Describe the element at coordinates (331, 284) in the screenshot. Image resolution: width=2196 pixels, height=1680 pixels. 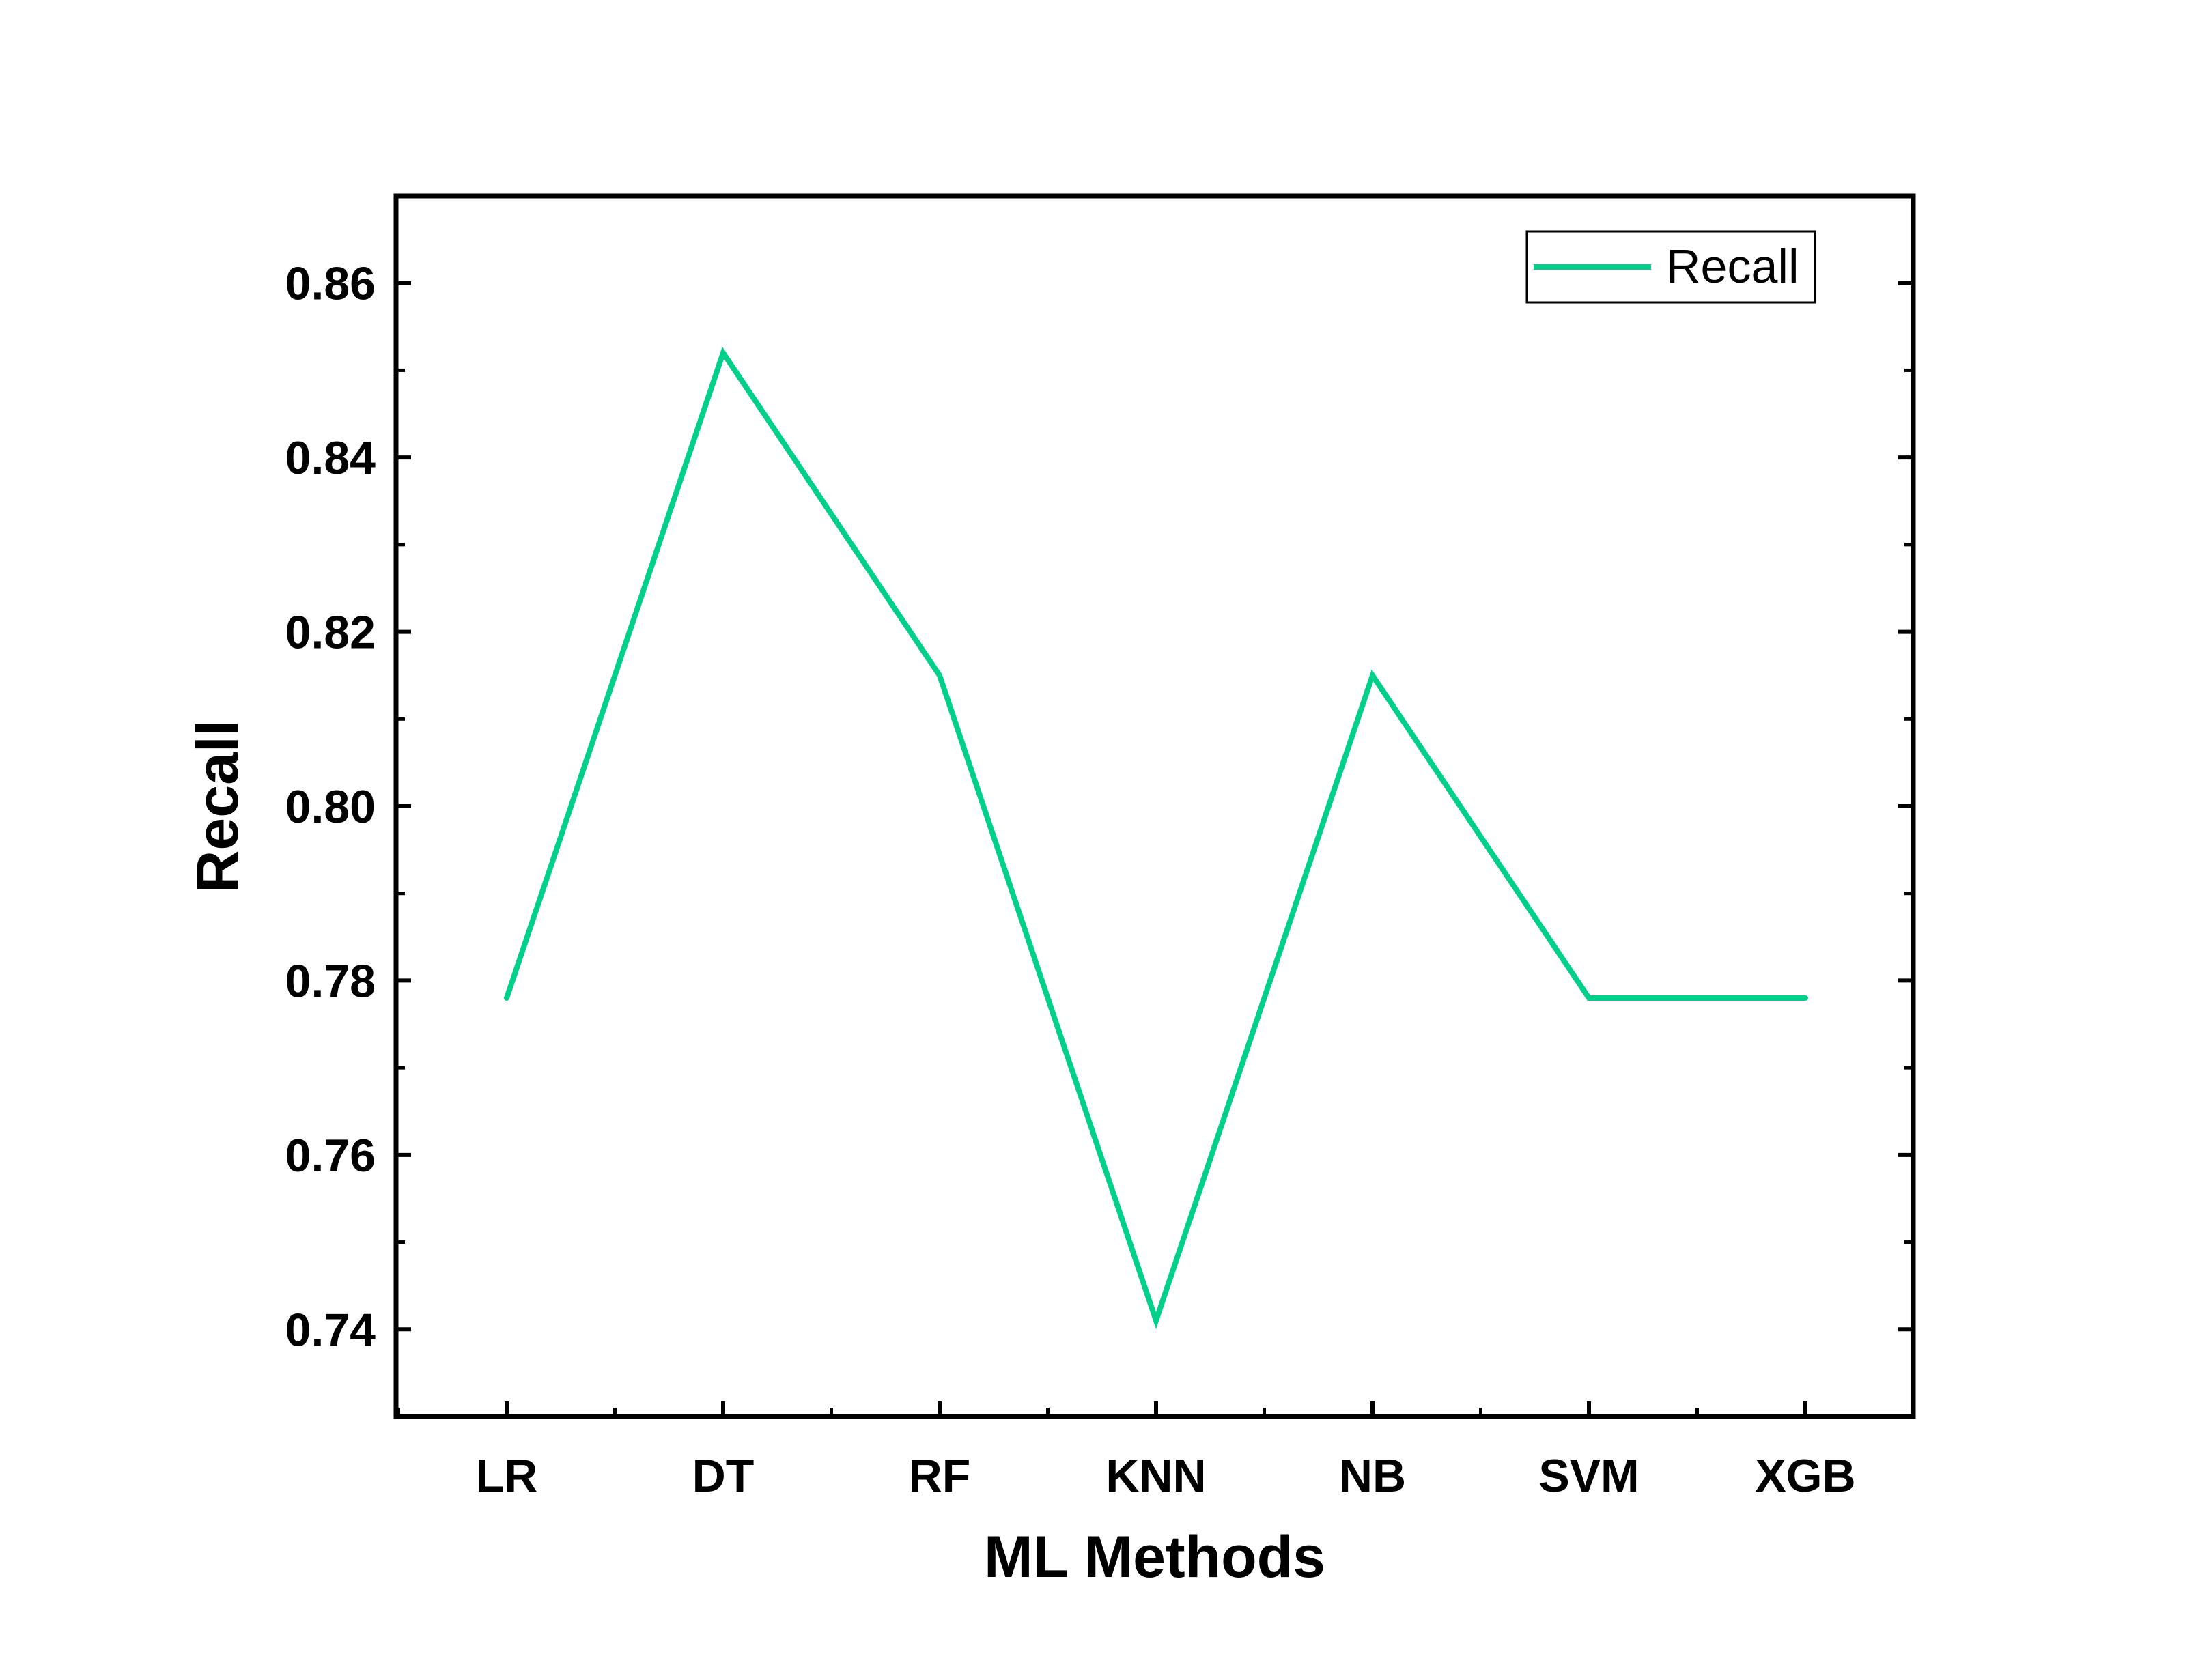
I see `y-tick-label: 0.86` at that location.